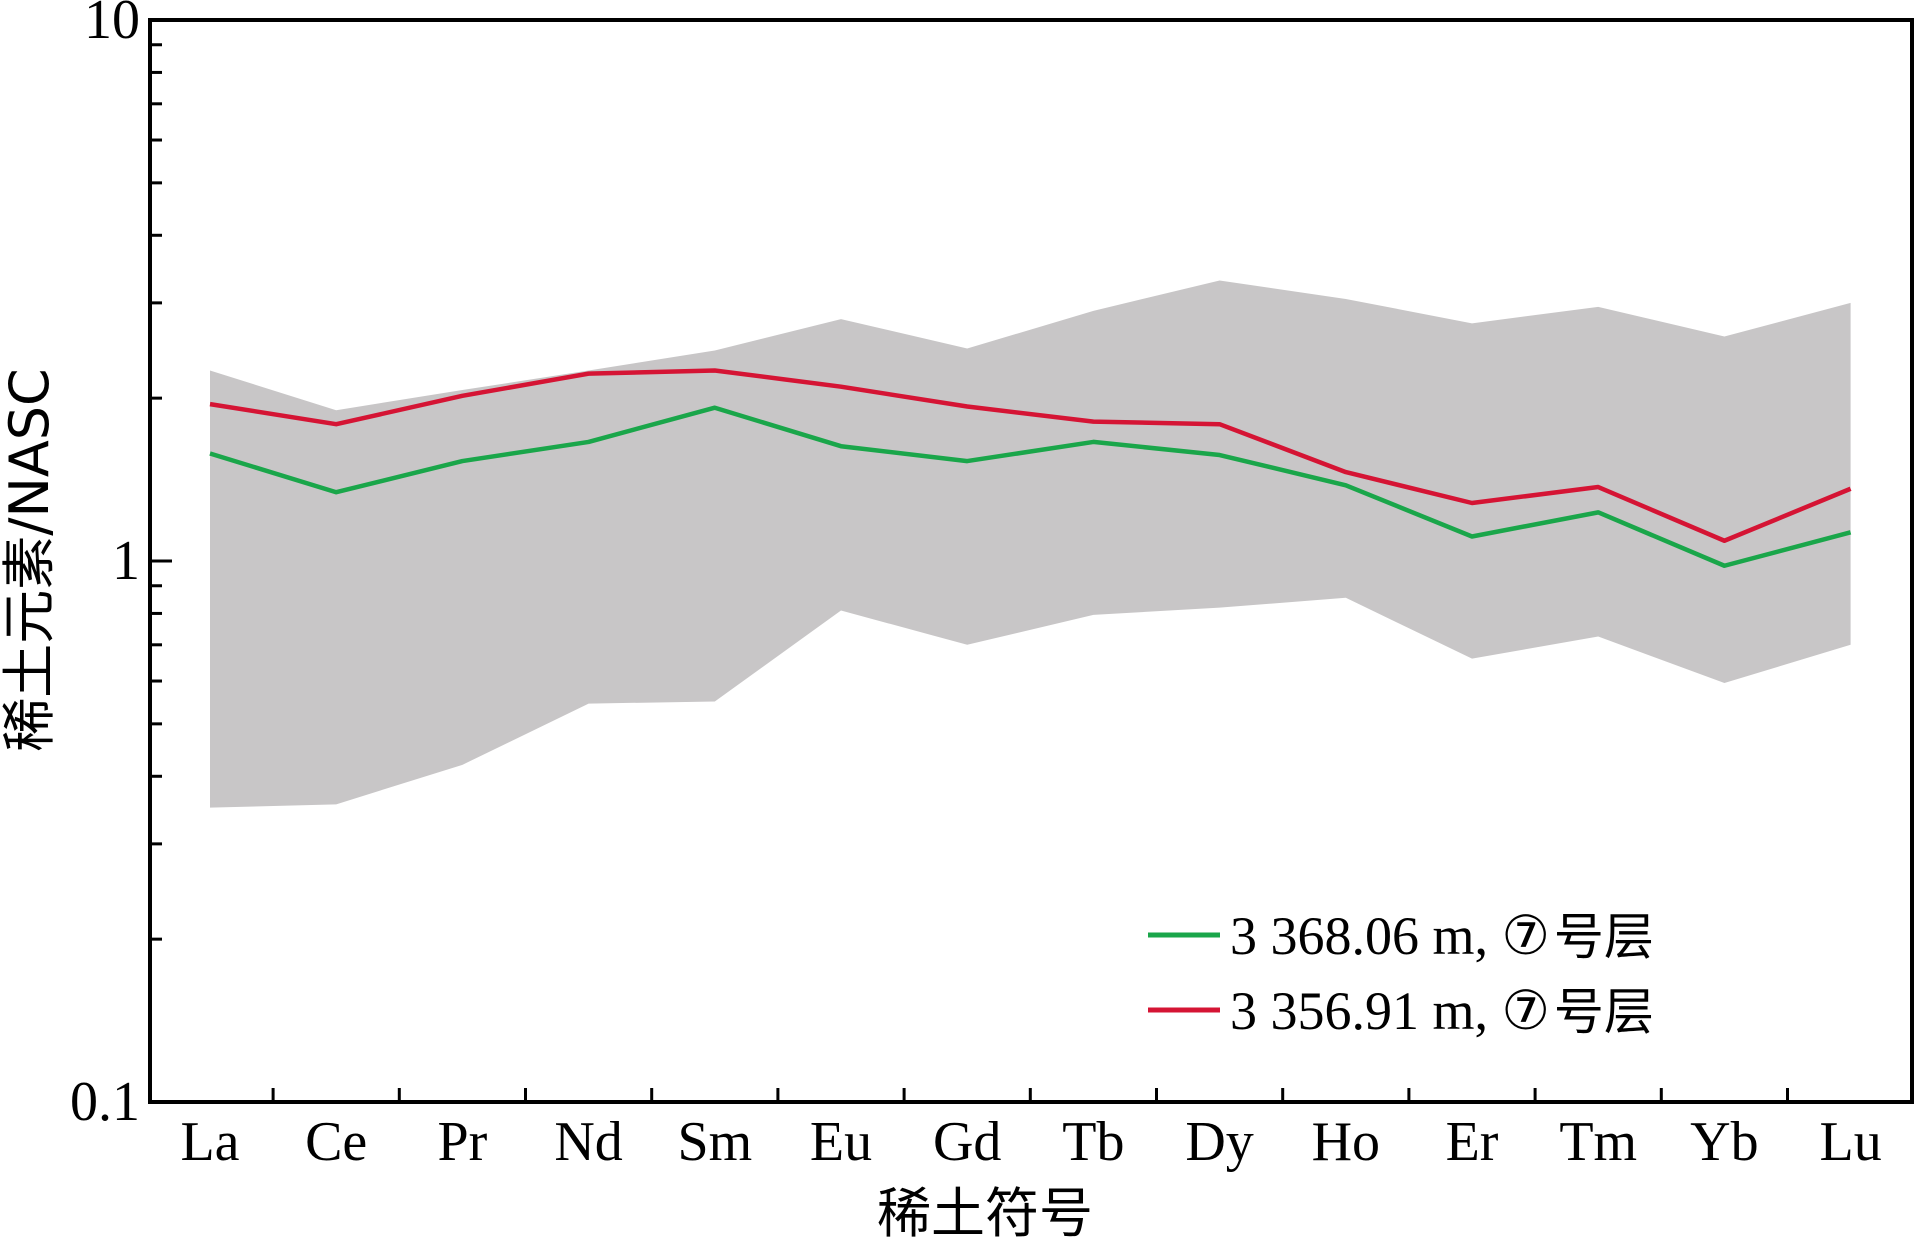 The width and height of the screenshot is (1915, 1245). Describe the element at coordinates (463, 1142) in the screenshot. I see `x-tick-label: Pr` at that location.